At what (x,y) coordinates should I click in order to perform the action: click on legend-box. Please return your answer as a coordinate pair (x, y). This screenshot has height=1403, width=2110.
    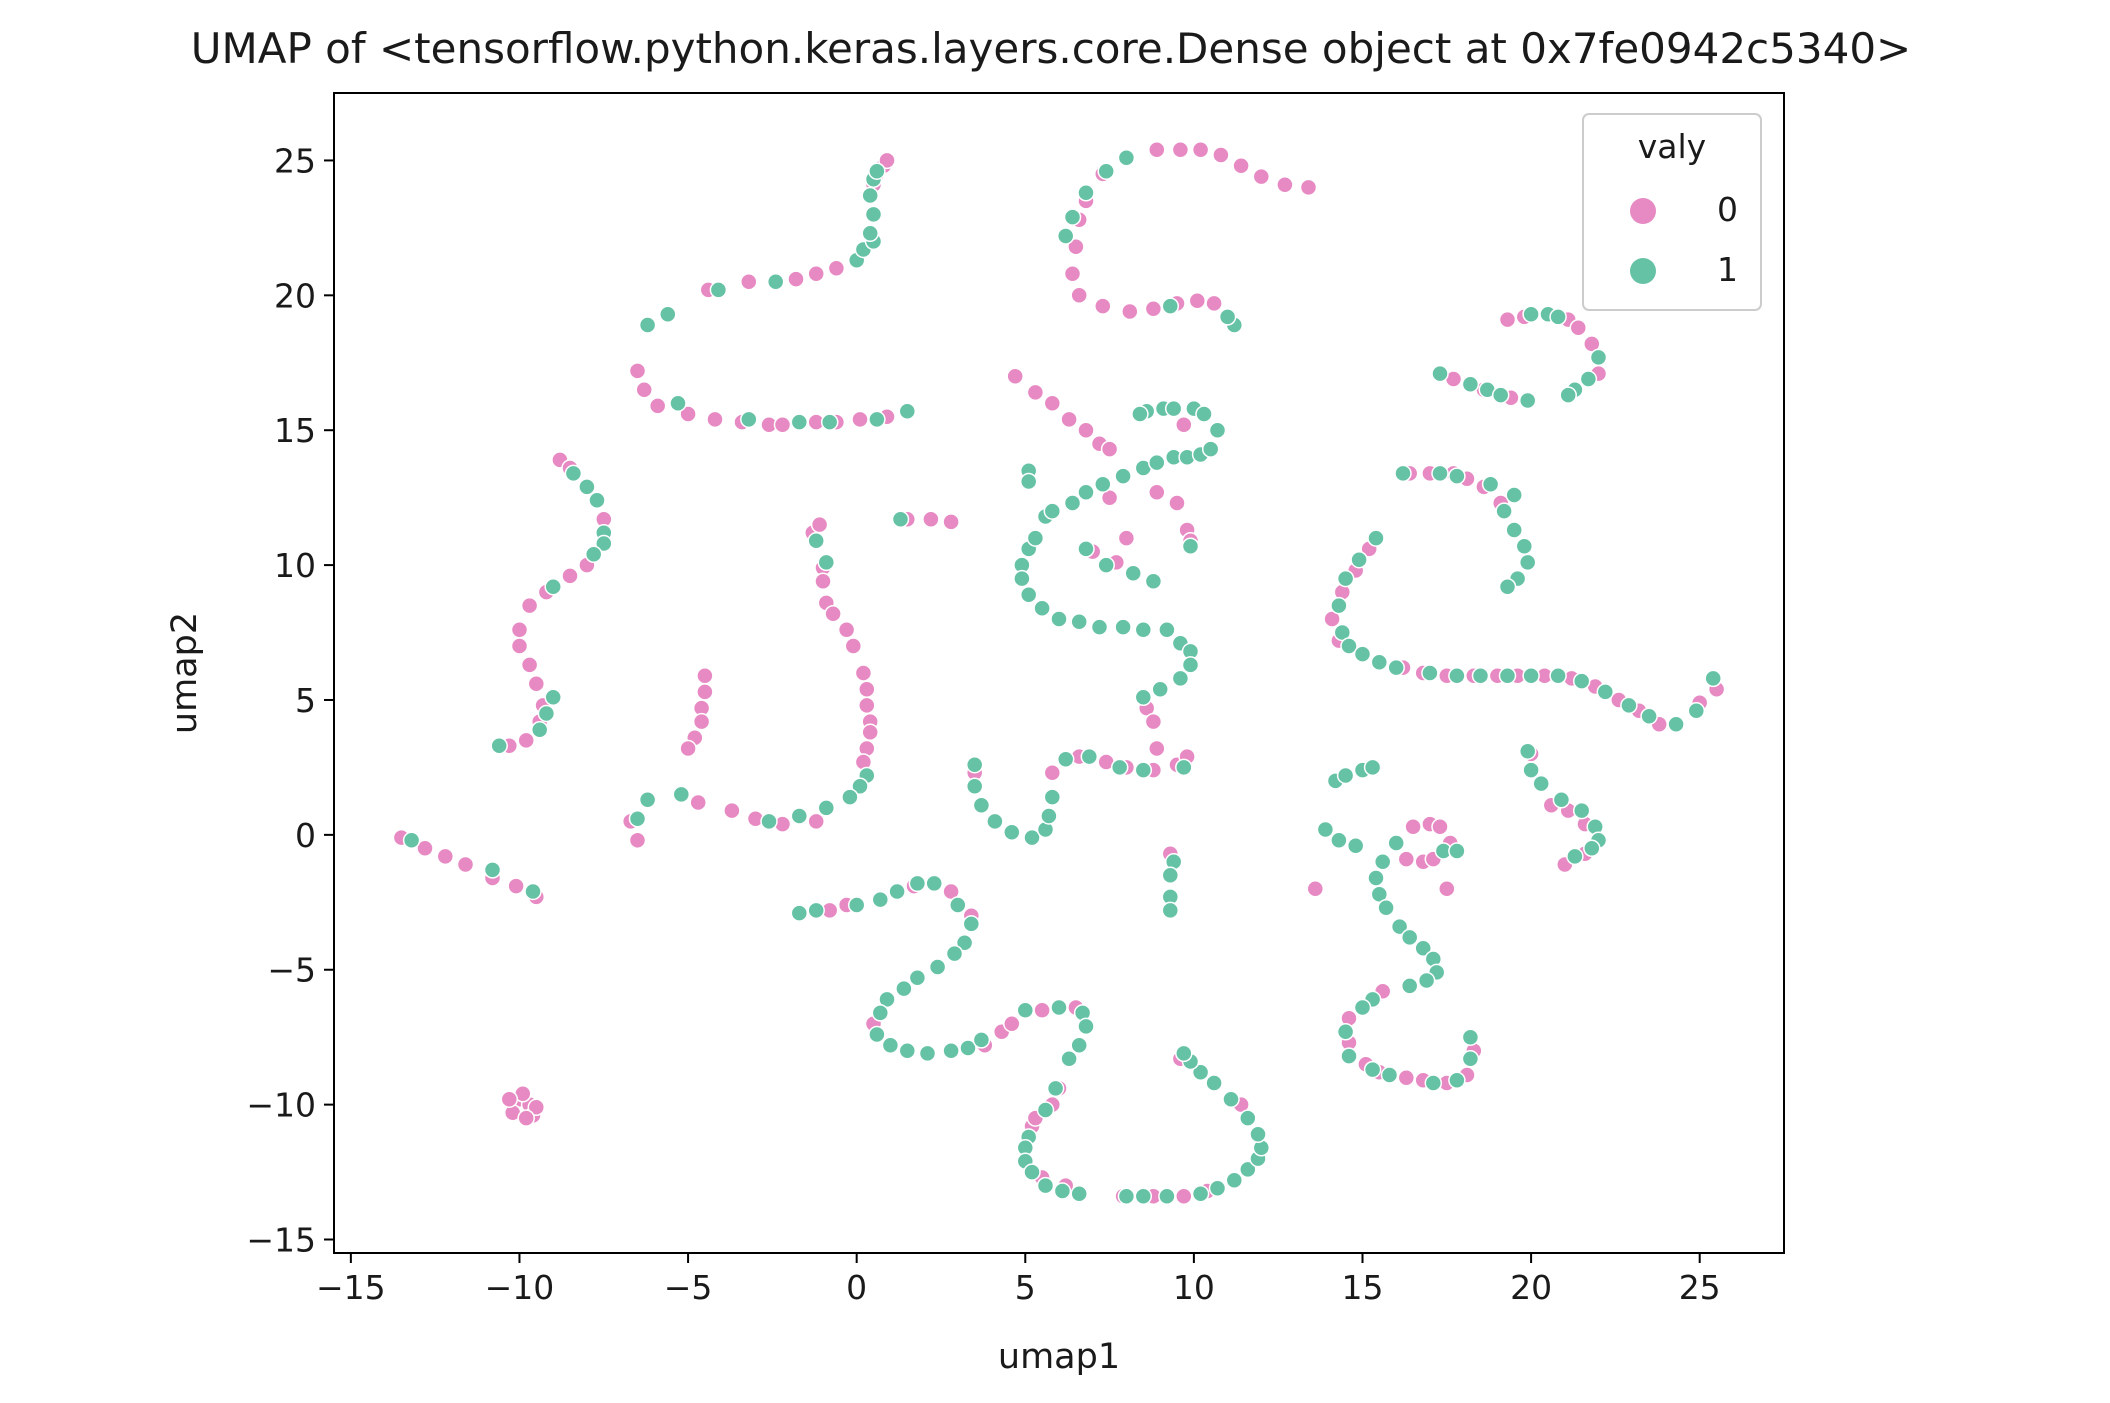
    Looking at the image, I should click on (1672, 212).